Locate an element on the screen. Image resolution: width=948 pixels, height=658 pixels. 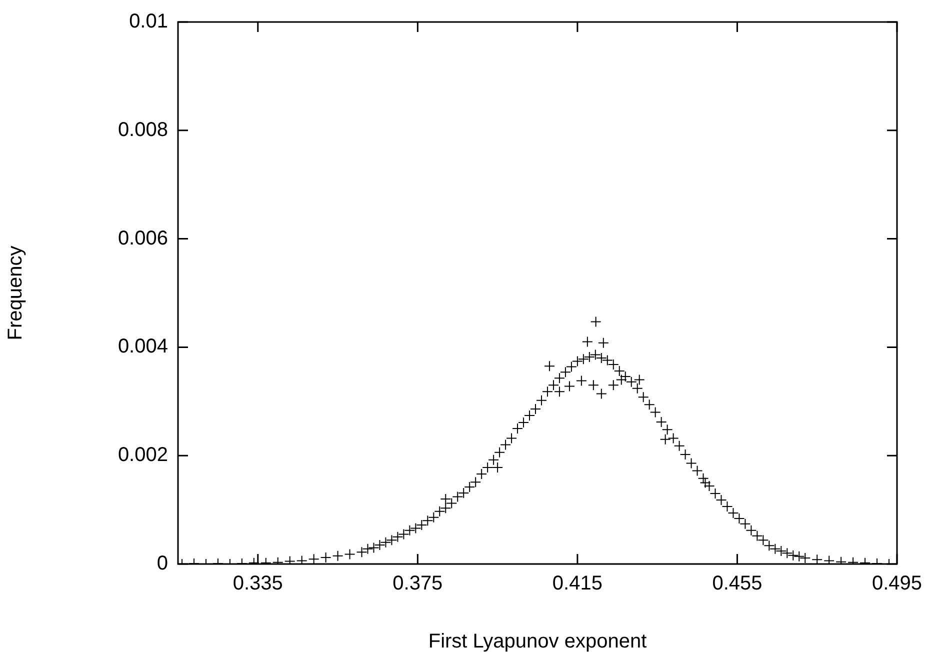
y-tick-label: 0.006 is located at coordinates (143, 238).